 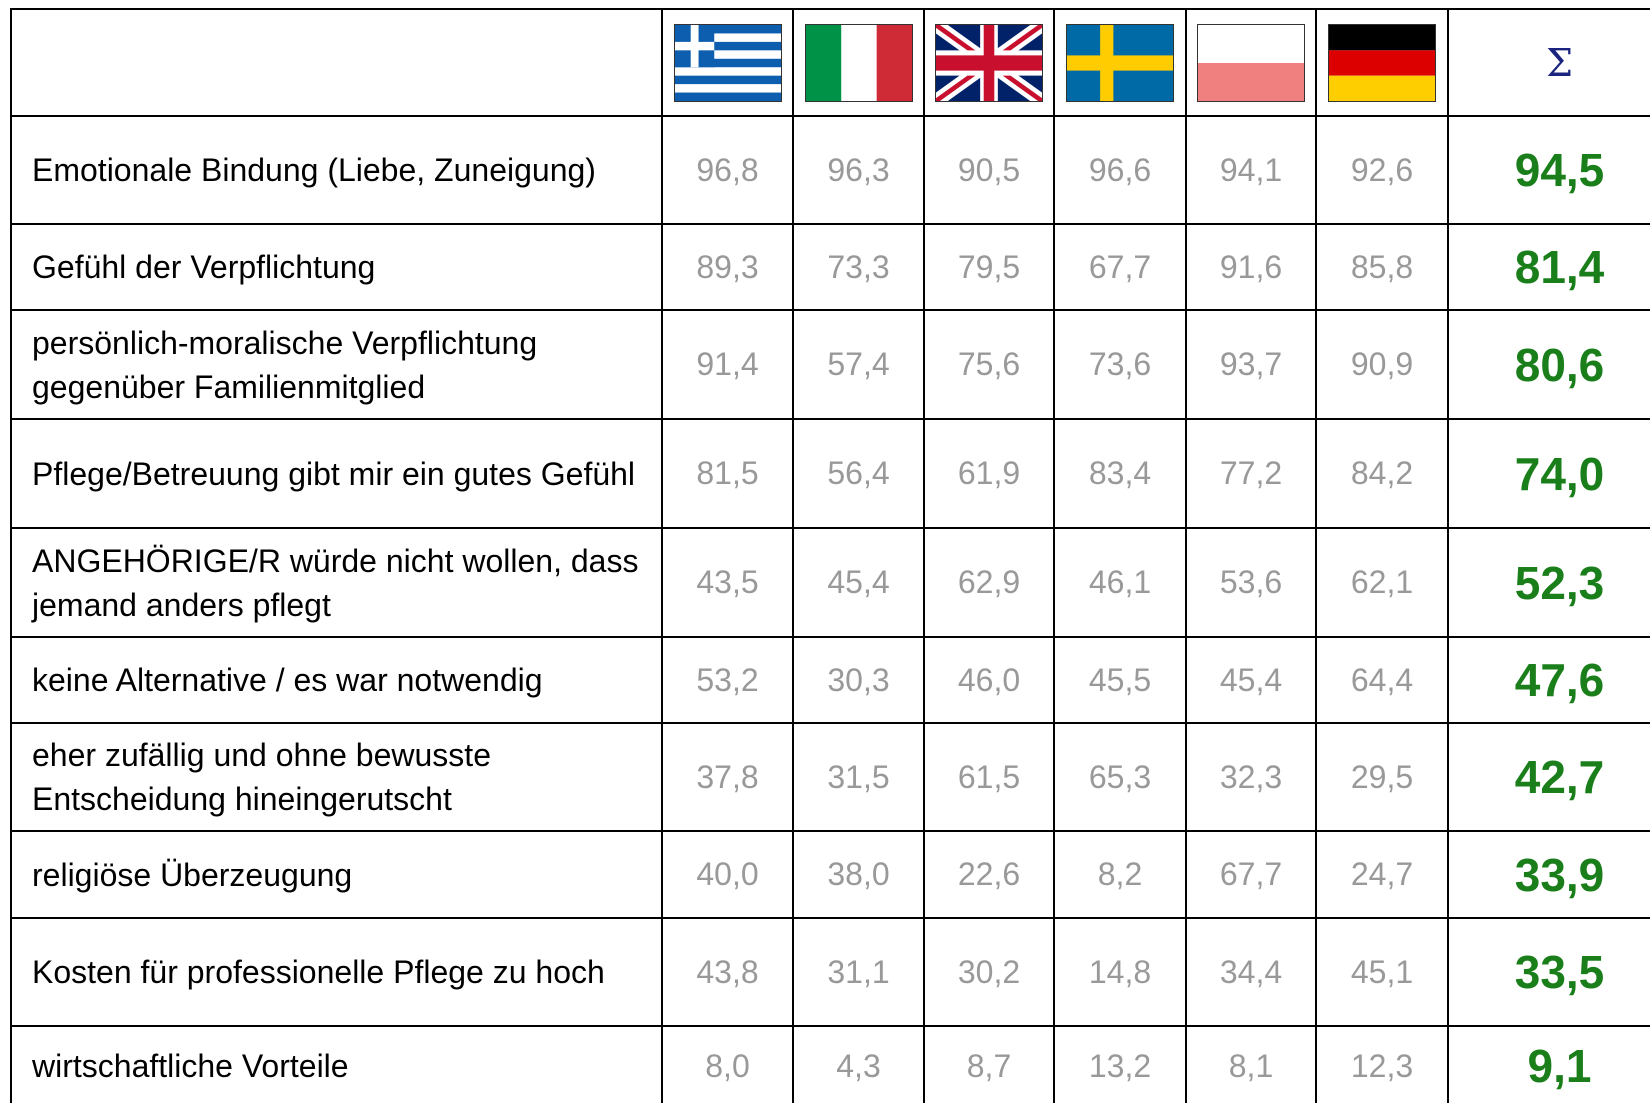 I want to click on country-value: 53,6, so click(x=1251, y=582).